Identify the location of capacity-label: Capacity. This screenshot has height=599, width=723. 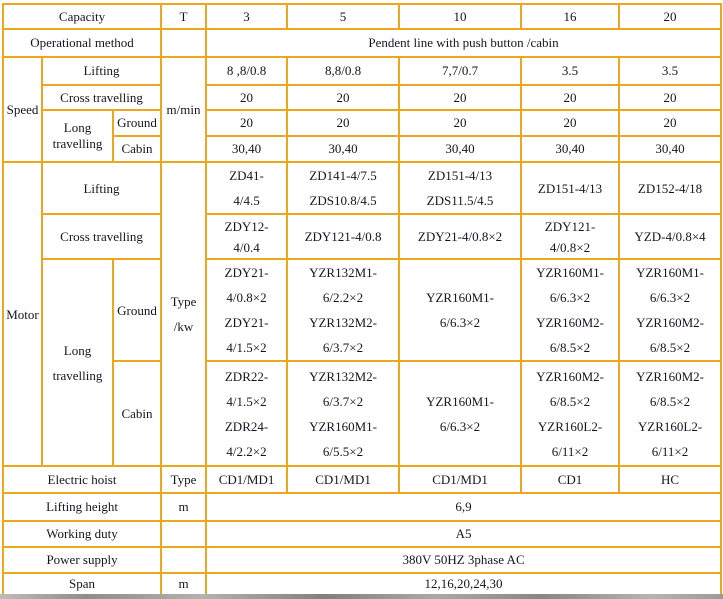
(82, 16).